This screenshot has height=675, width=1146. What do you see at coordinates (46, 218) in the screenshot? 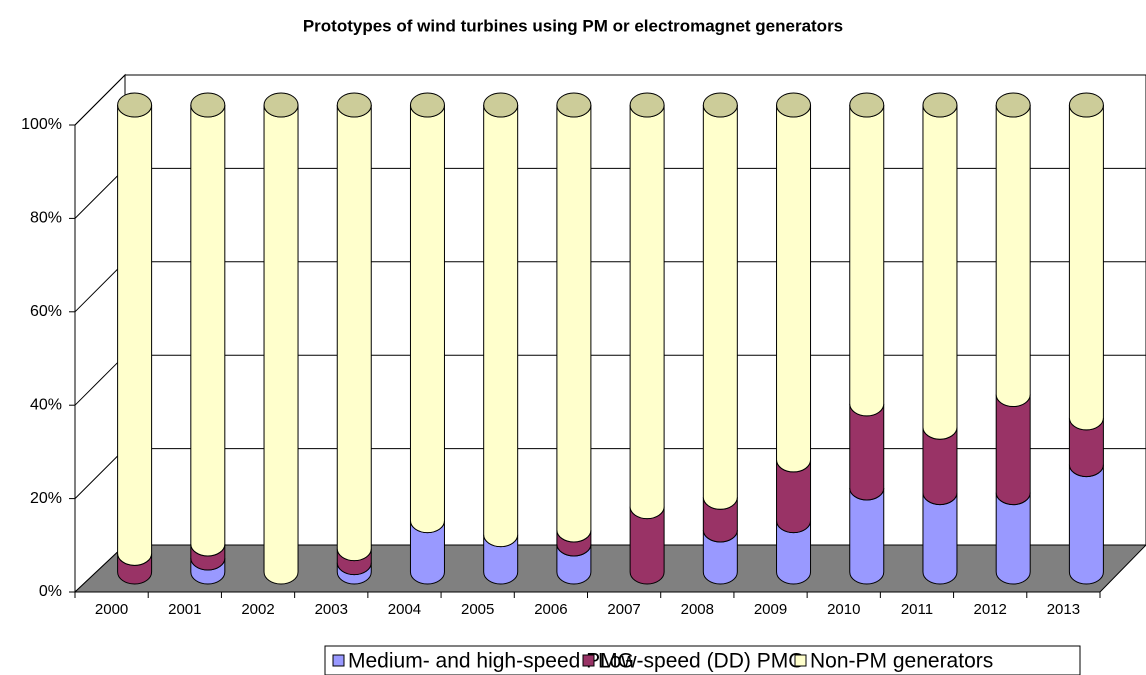
I see `y-tick-label: 80%` at bounding box center [46, 218].